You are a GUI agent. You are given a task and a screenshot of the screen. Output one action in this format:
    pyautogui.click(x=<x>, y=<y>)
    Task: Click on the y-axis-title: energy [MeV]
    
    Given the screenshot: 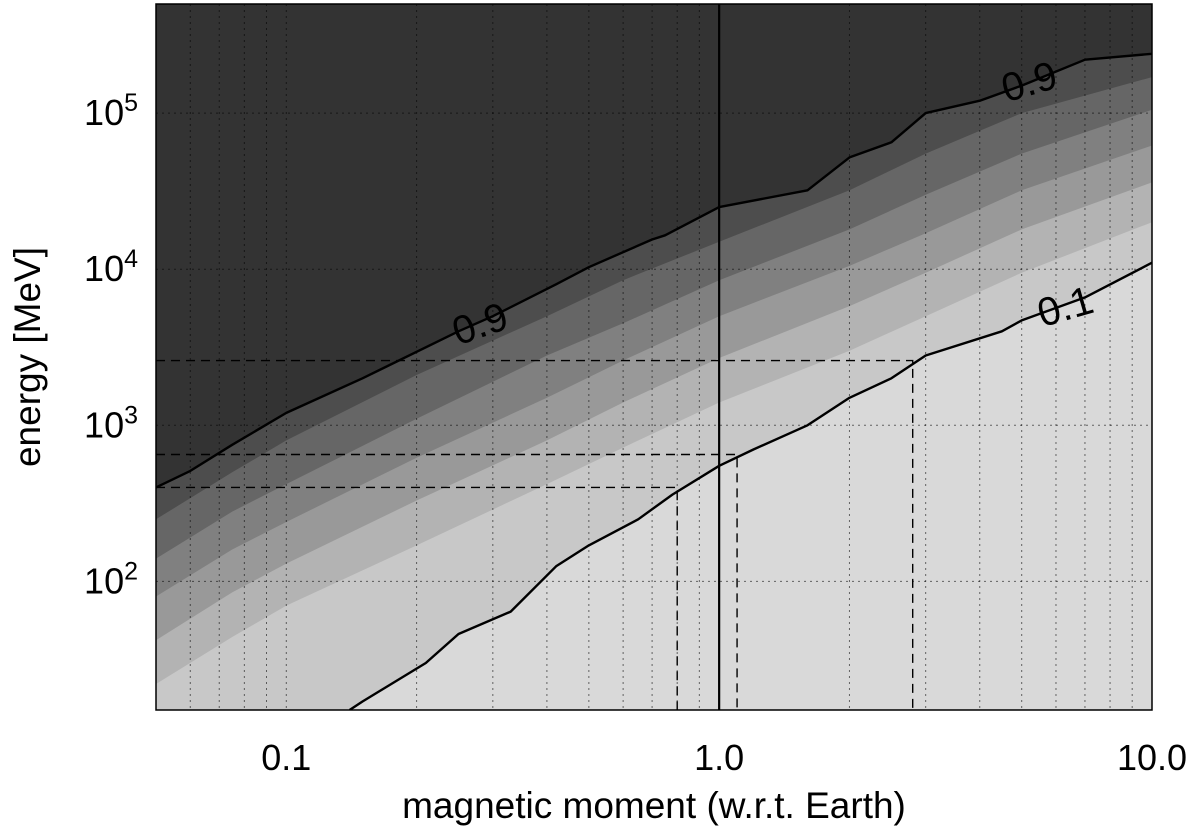 What is the action you would take?
    pyautogui.click(x=27, y=357)
    